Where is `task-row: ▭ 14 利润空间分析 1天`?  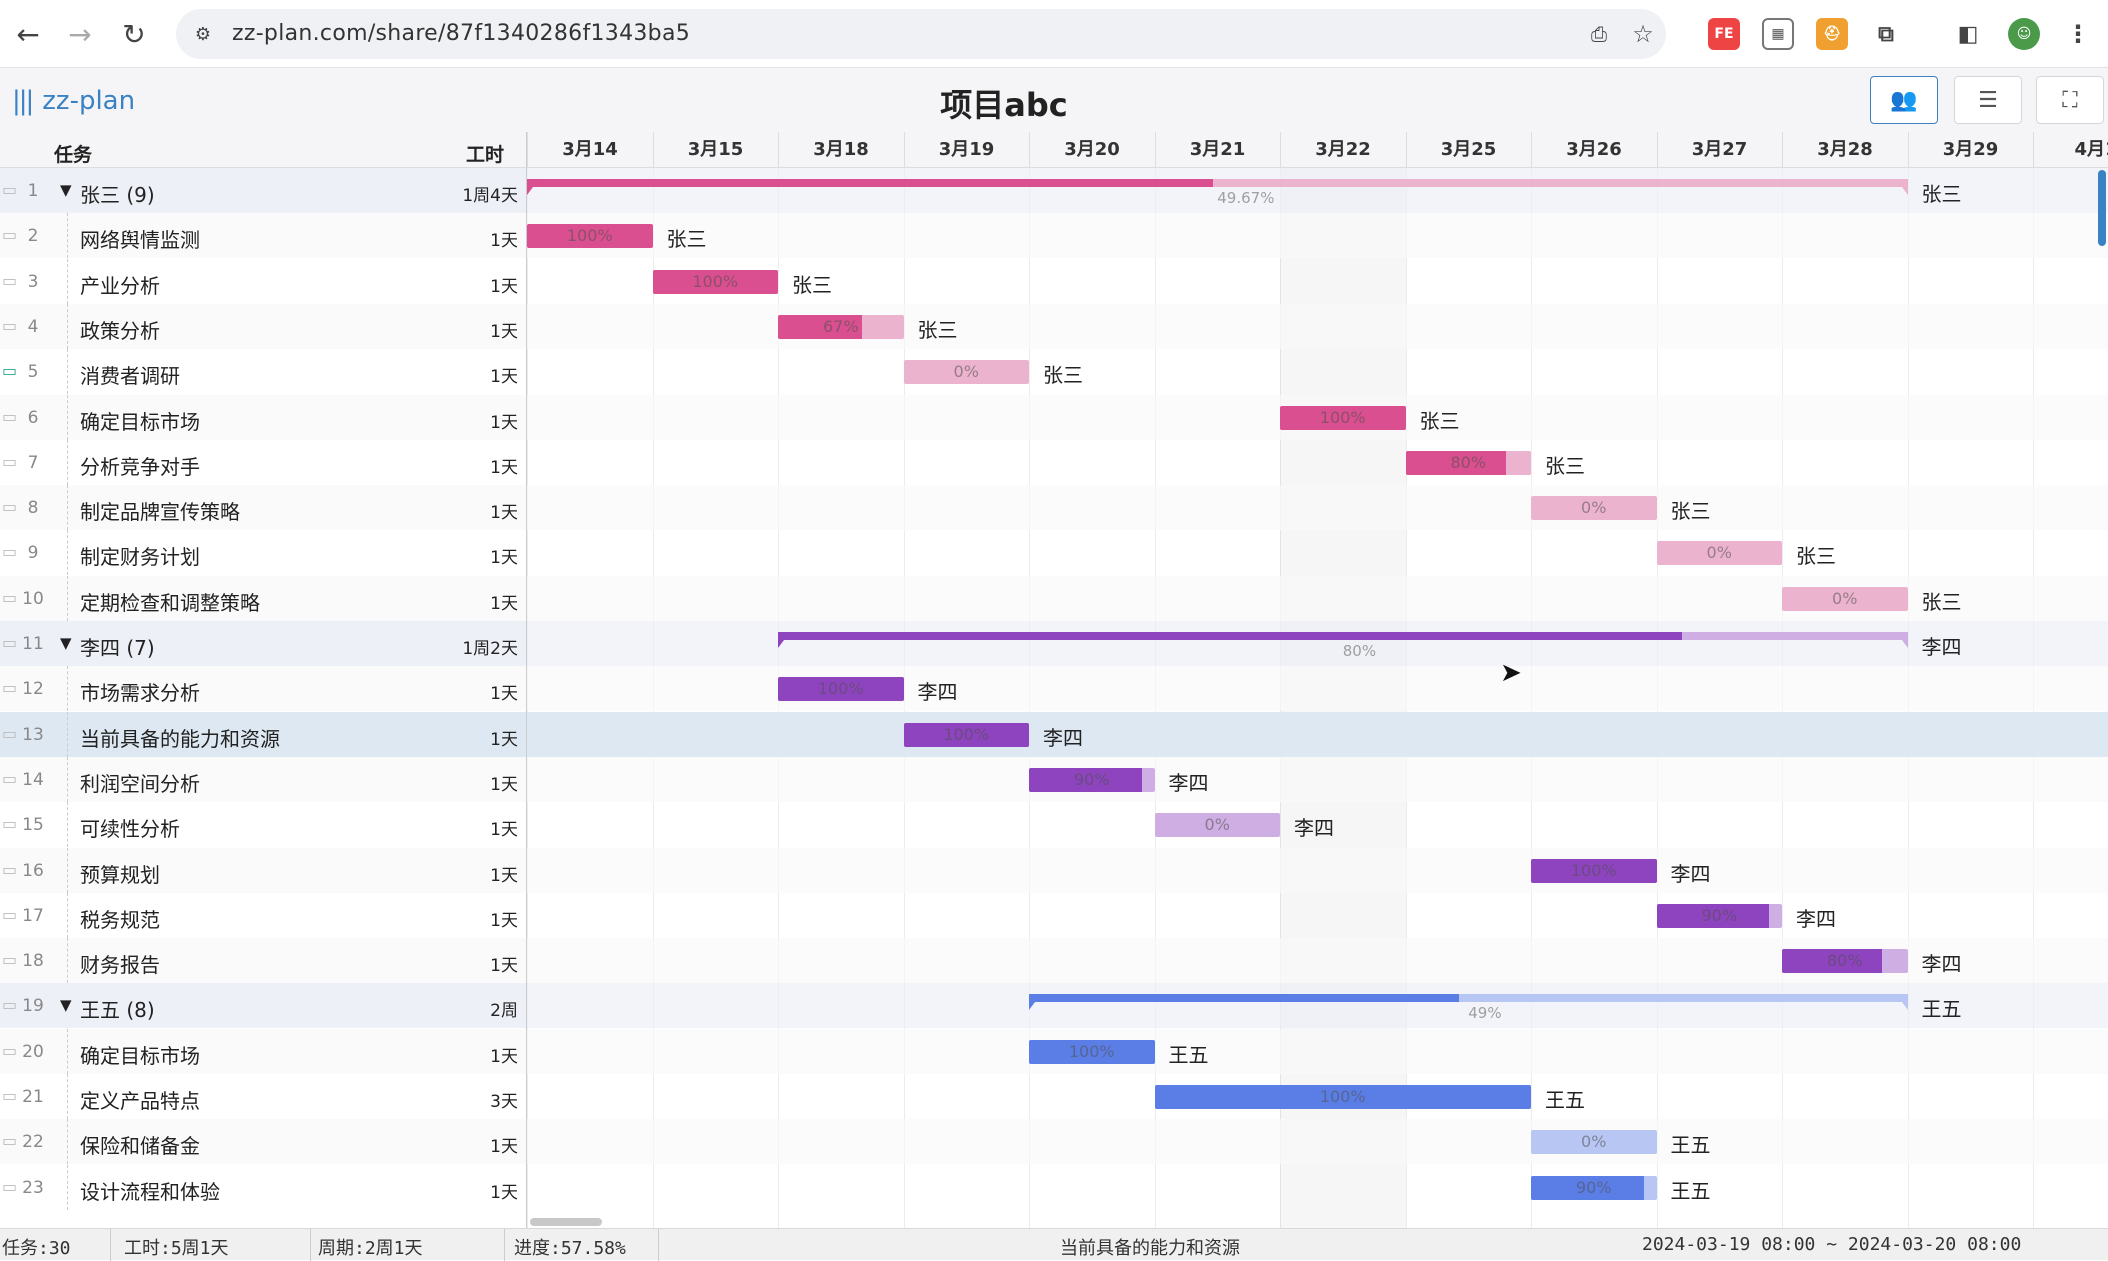
task-row: ▭ 14 利润空间分析 1天 is located at coordinates (263, 779).